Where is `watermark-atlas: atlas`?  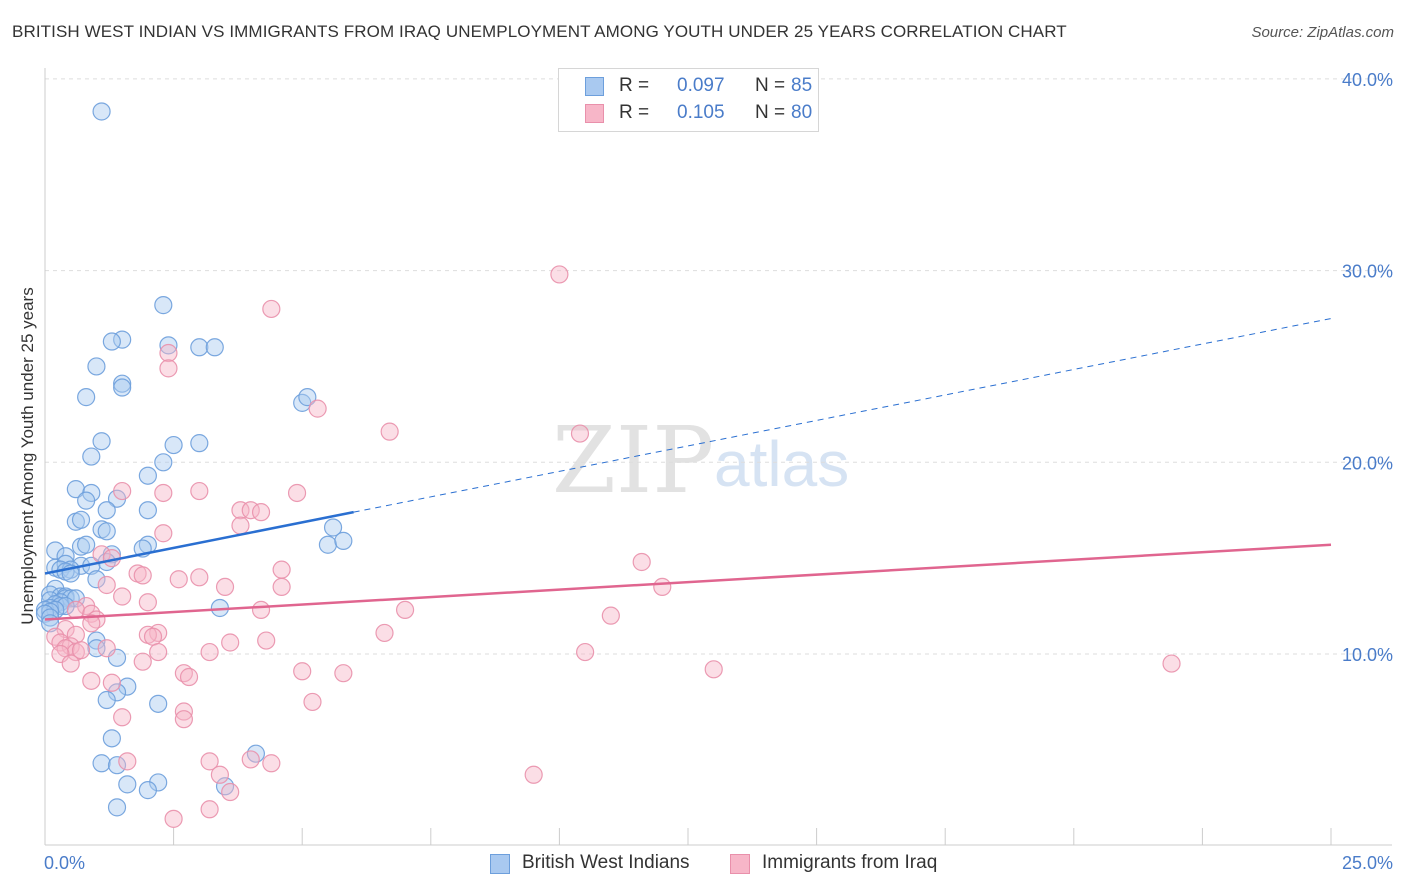 watermark-atlas: atlas is located at coordinates (781, 464).